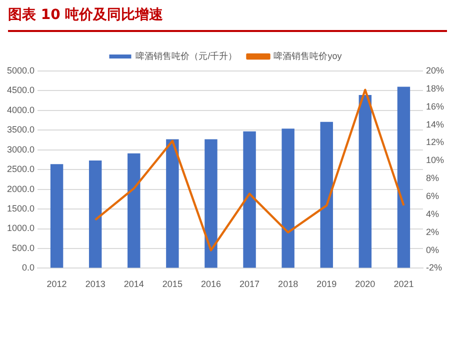 This screenshot has height=341, width=455. What do you see at coordinates (365, 284) in the screenshot?
I see `x-tick-label: 2020` at bounding box center [365, 284].